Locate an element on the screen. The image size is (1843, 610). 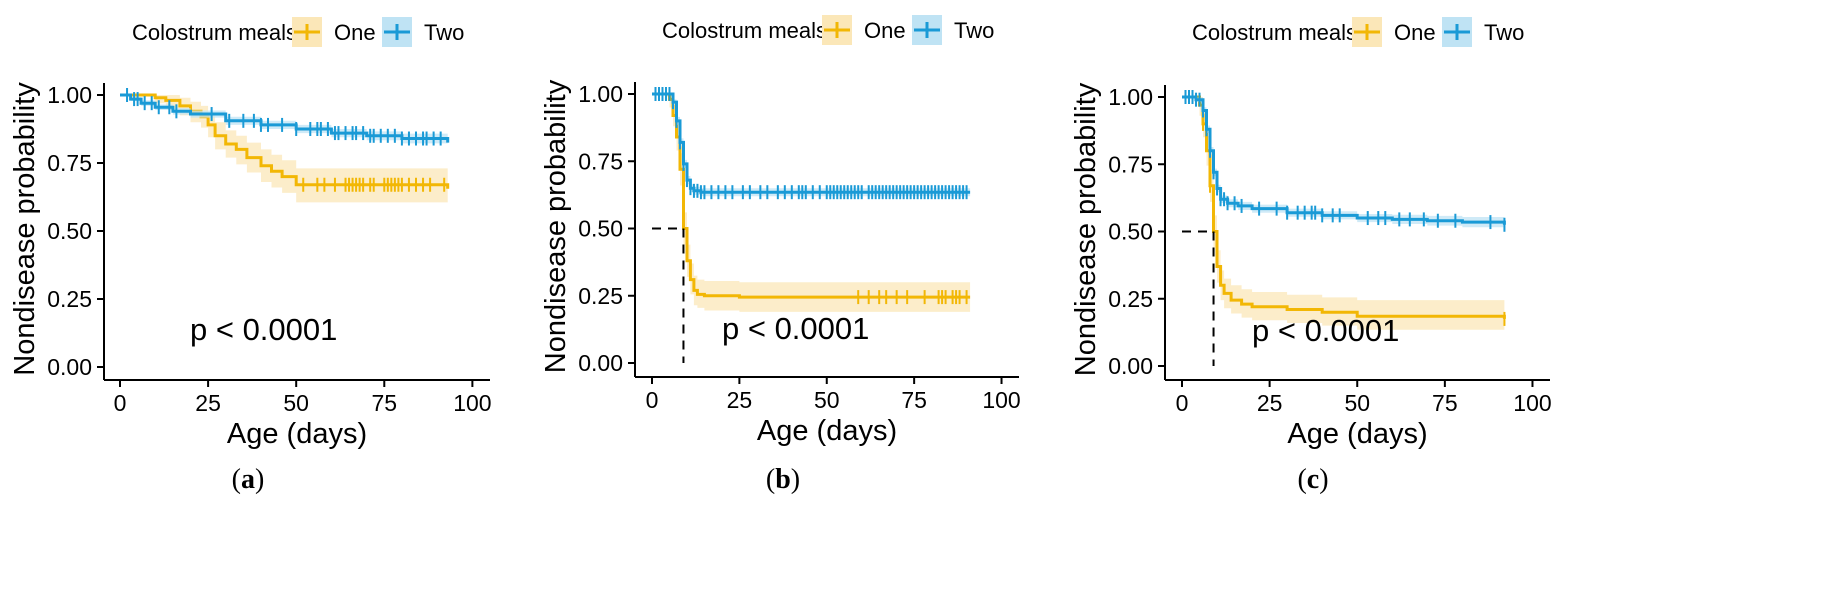
panel-caption: (a) is located at coordinates (248, 479).